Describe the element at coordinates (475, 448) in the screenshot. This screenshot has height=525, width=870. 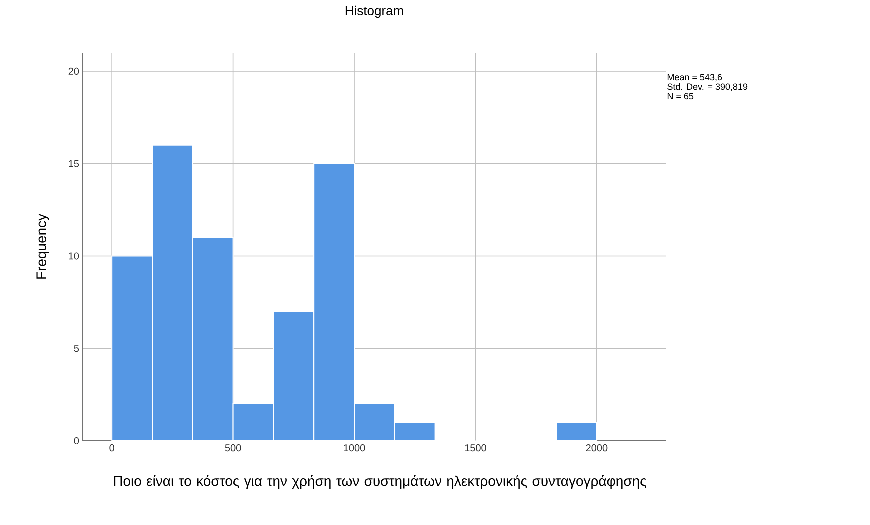
I see `x-tick-label: 1500` at that location.